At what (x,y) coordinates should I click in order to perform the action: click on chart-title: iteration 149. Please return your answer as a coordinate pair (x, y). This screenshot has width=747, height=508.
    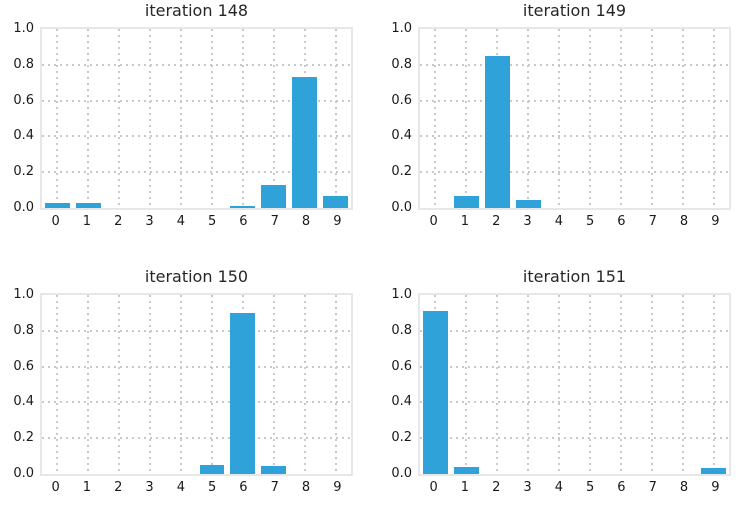
    Looking at the image, I should click on (574, 10).